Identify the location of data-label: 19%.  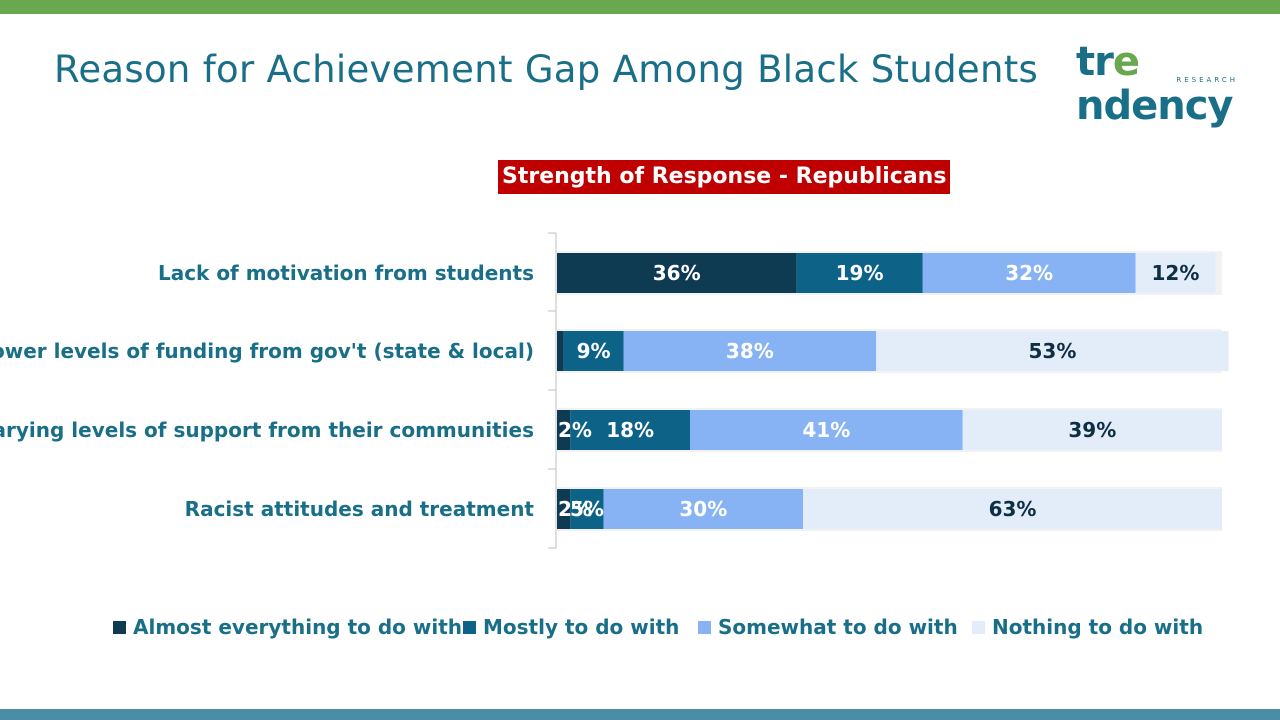
(860, 273).